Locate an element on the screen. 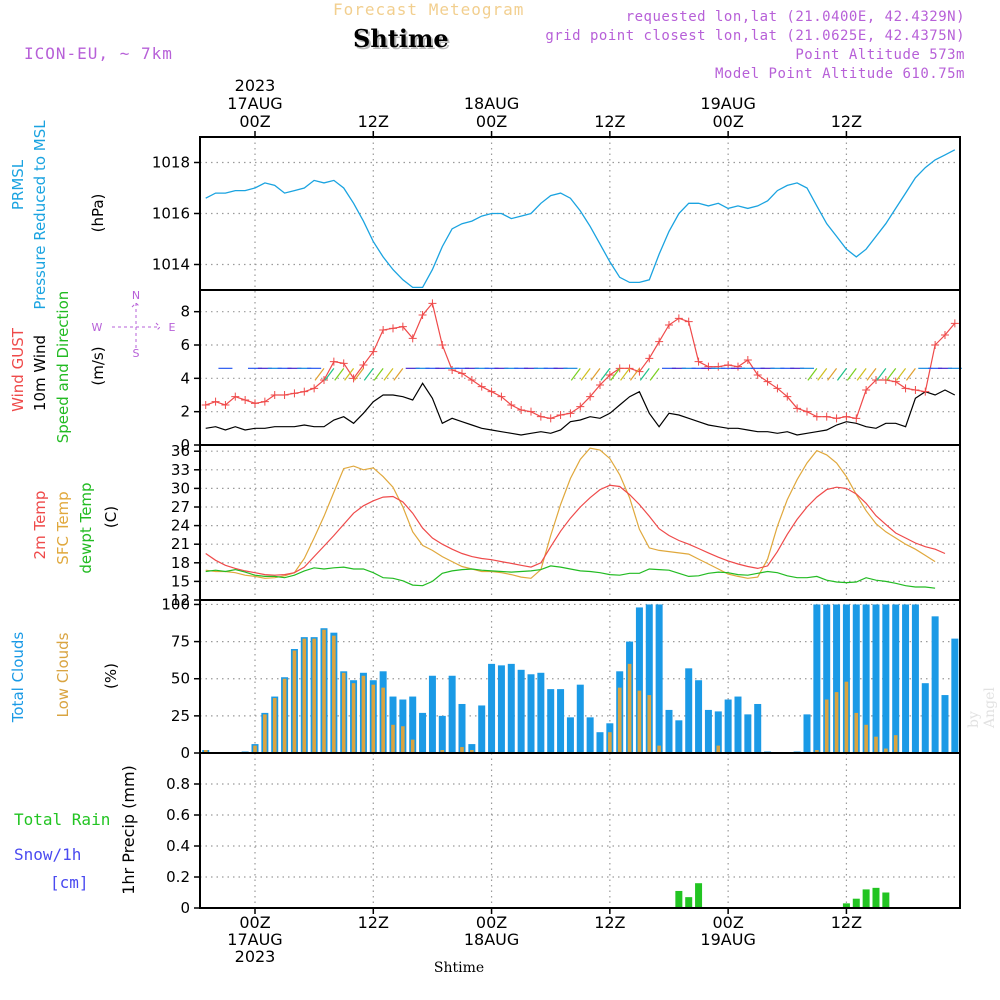  pressure-ytick-label: 1016 is located at coordinates (171, 214).